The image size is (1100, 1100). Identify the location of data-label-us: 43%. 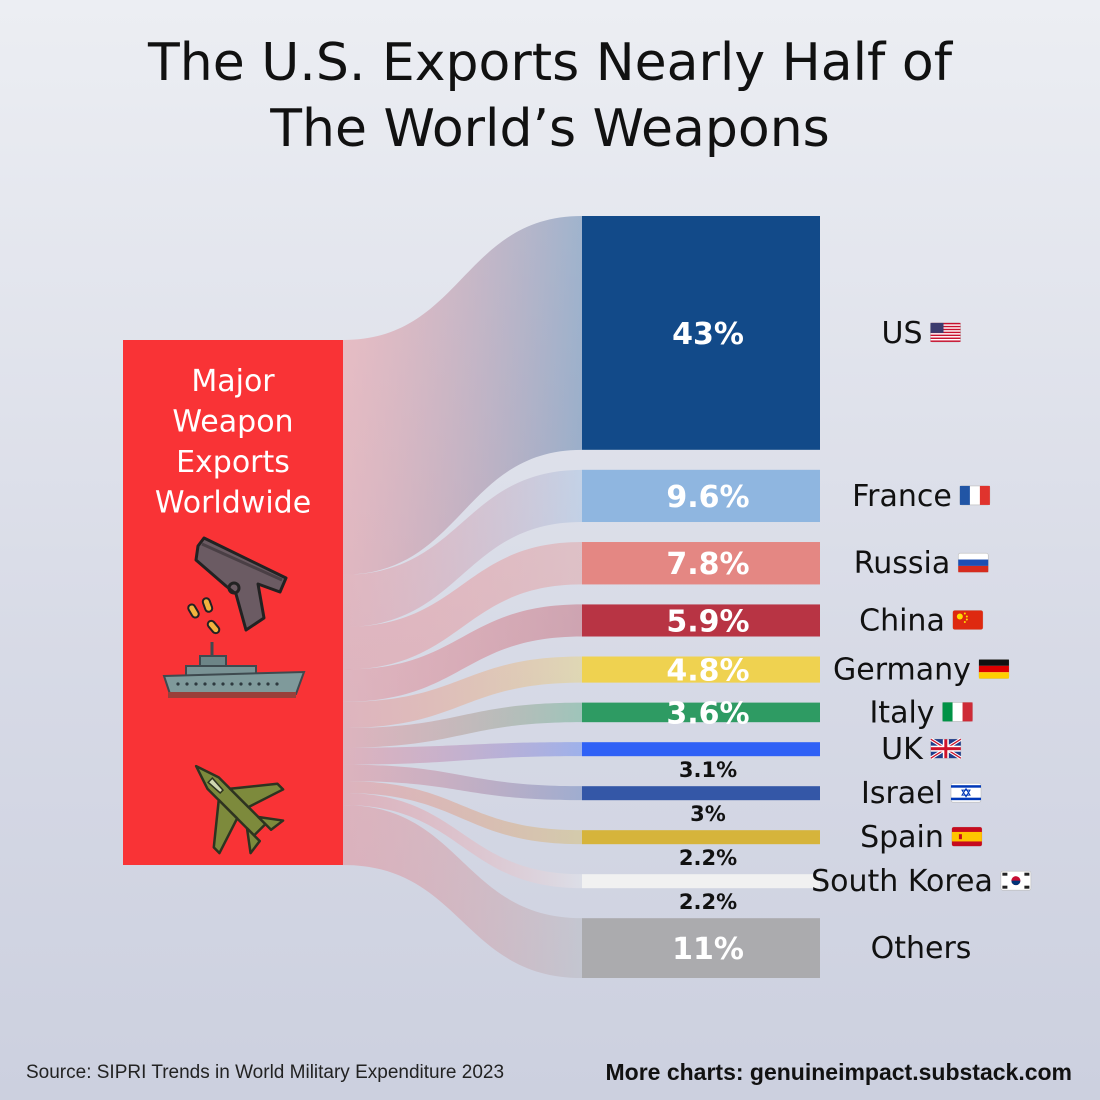
(708, 334).